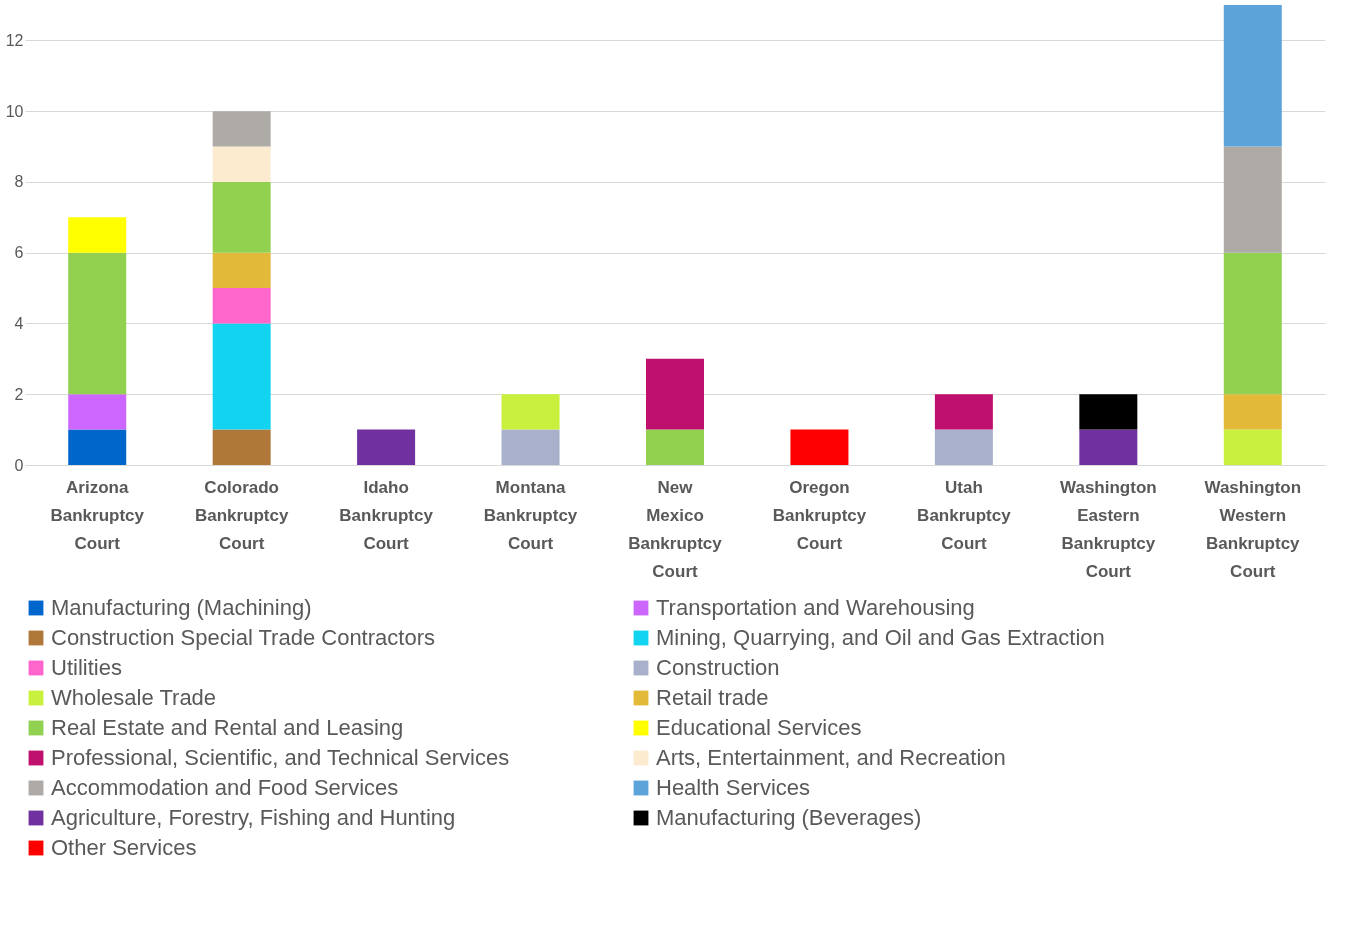  I want to click on legend-label: Utilities, so click(86, 667).